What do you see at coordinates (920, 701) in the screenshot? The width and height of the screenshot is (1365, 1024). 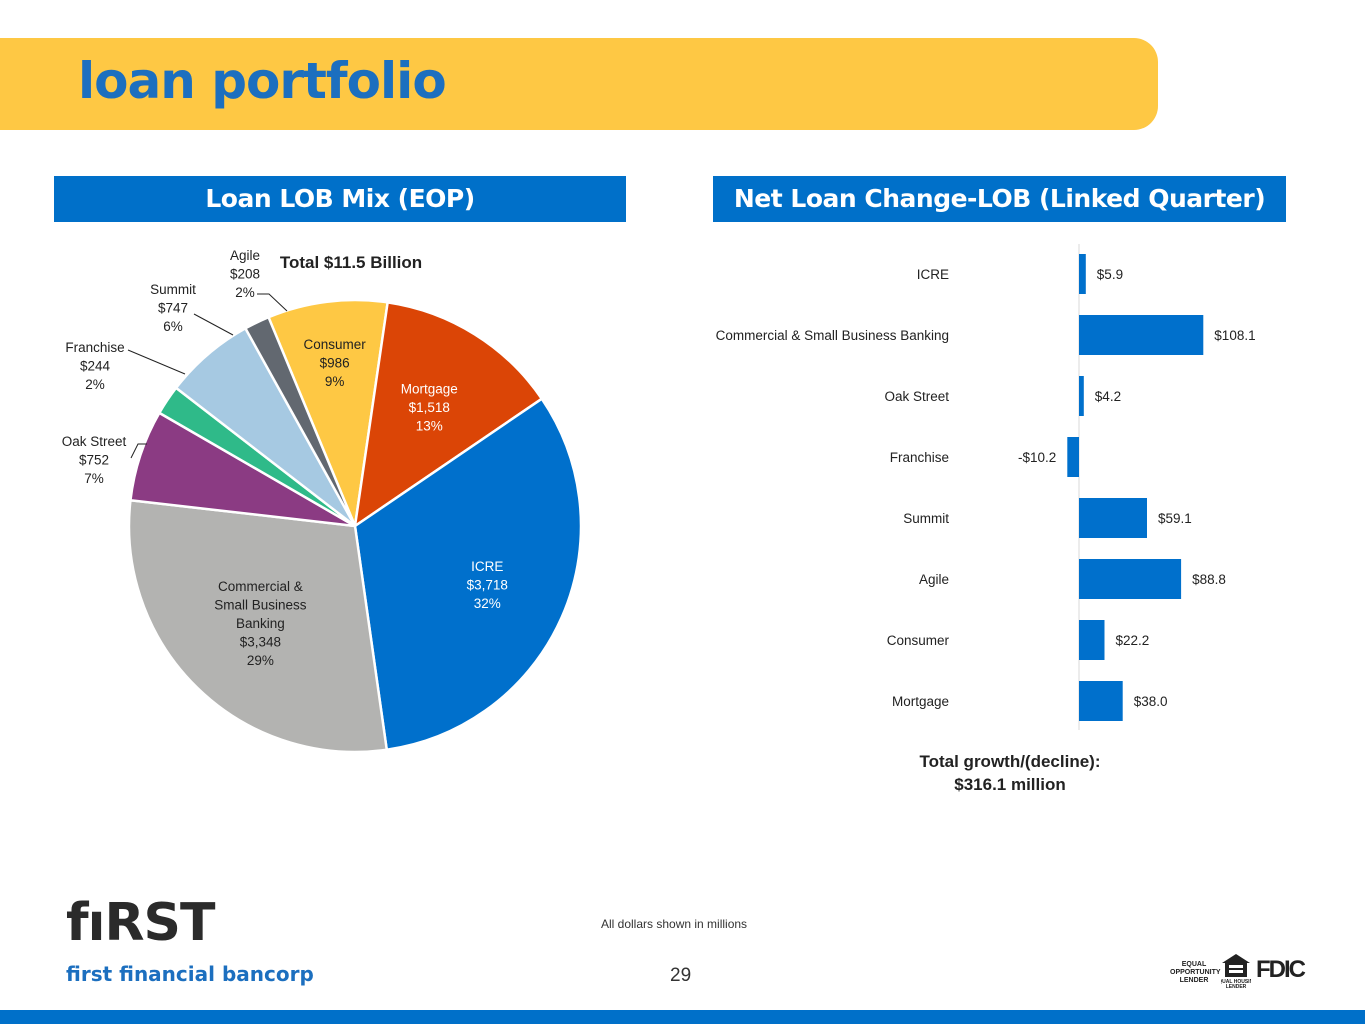 I see `bar-category-mortgage: Mortgage` at bounding box center [920, 701].